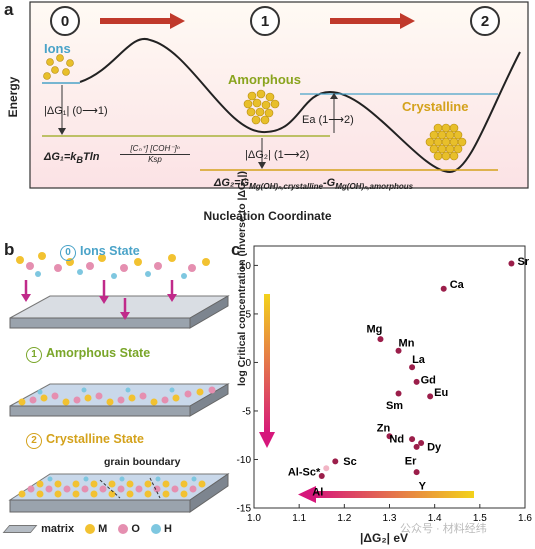 Image resolution: width=535 pixels, height=549 pixels. What do you see at coordinates (390, 518) in the screenshot?
I see `x-tick-label: 1.3` at bounding box center [390, 518].